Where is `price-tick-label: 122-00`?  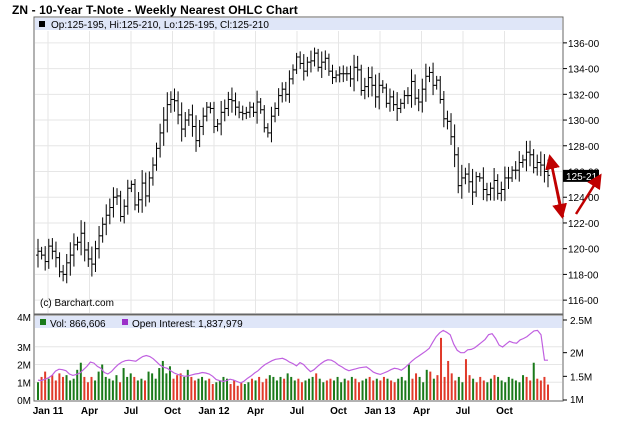 price-tick-label: 122-00 is located at coordinates (584, 224).